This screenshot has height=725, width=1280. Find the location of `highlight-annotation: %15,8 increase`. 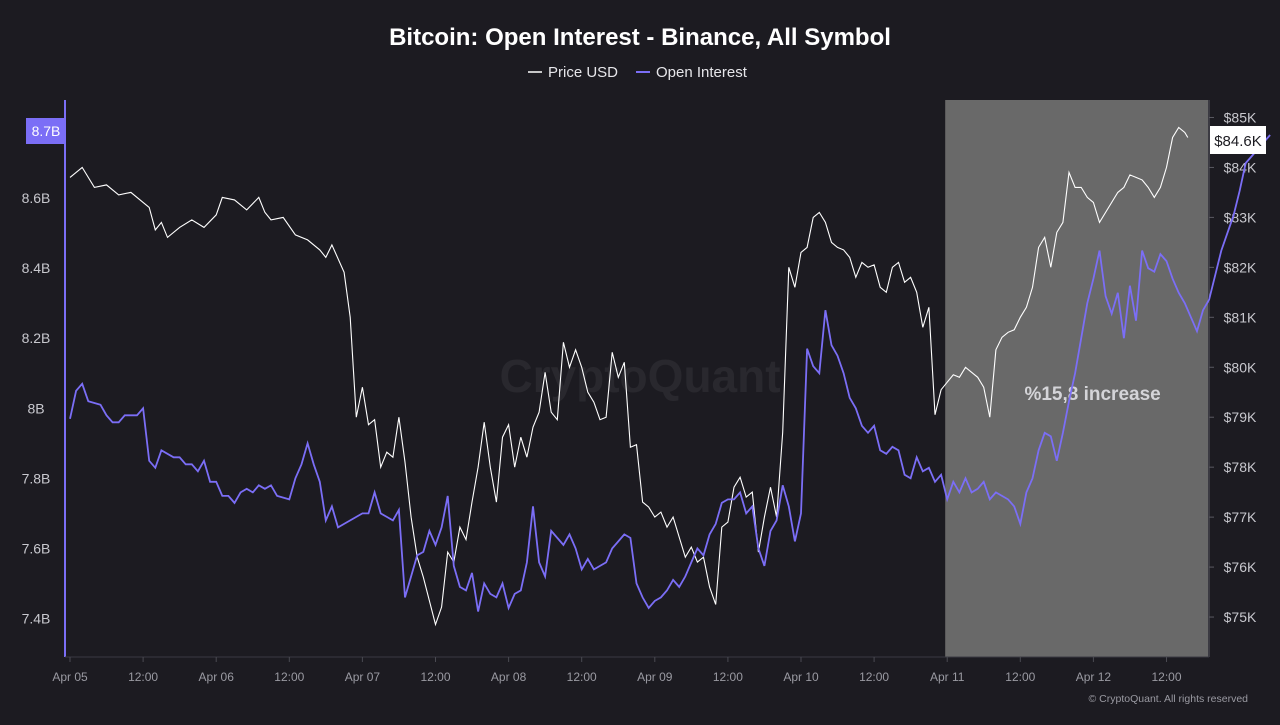

highlight-annotation: %15,8 increase is located at coordinates (1092, 394).